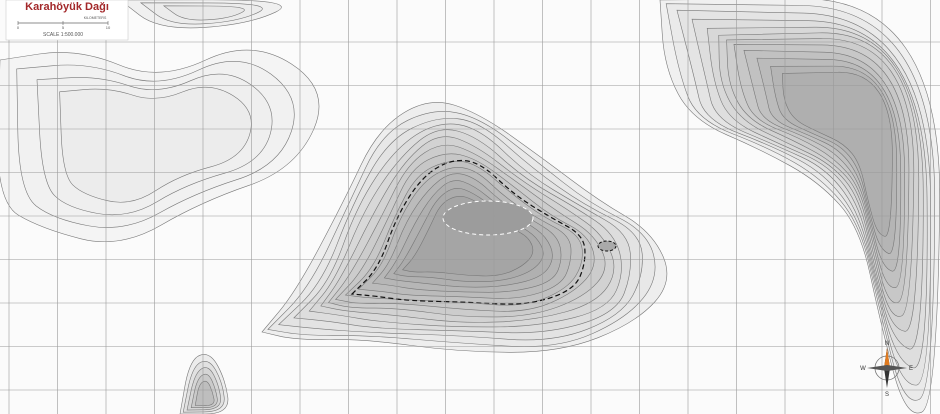  Describe the element at coordinates (488, 218) in the screenshot. I see `summit-contour` at that location.